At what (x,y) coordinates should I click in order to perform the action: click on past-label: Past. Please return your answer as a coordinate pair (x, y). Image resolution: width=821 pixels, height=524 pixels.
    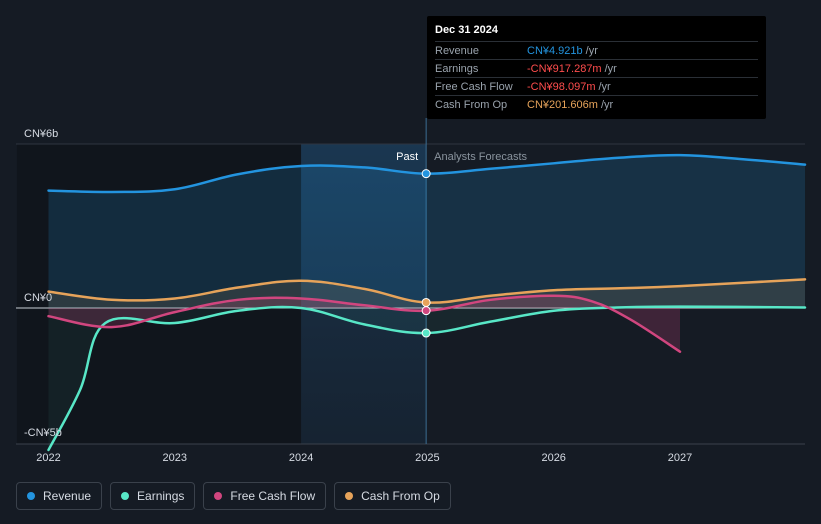
    Looking at the image, I should click on (407, 157).